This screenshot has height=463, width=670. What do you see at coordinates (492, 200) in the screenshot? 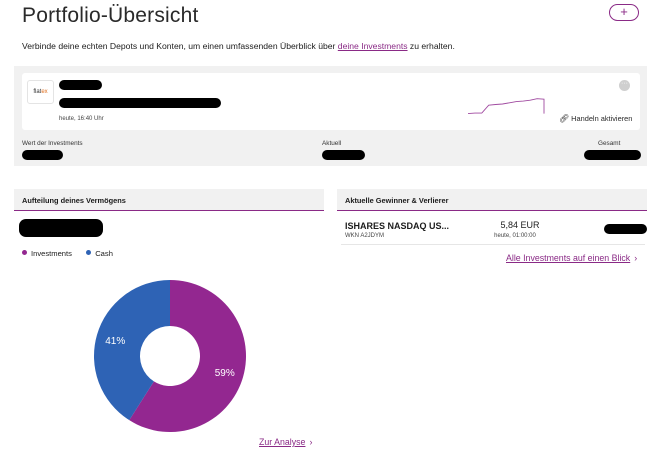
I see `movers-header: Aktuelle Gewinner & Verlierer` at bounding box center [492, 200].